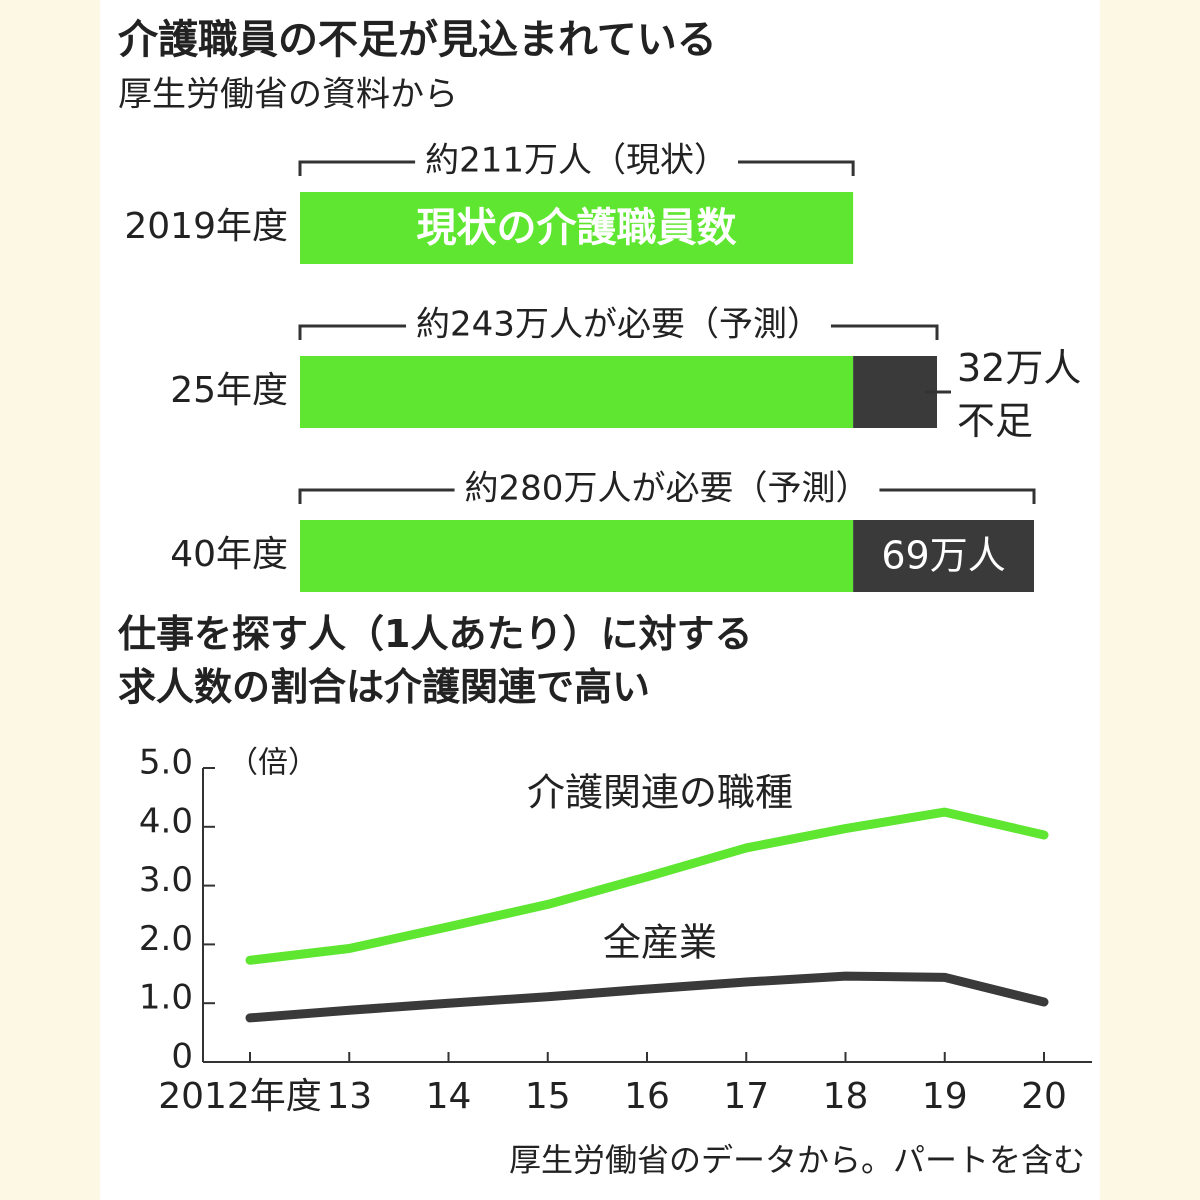 This screenshot has width=1200, height=1200. I want to click on x-tick-label: 15, so click(548, 1096).